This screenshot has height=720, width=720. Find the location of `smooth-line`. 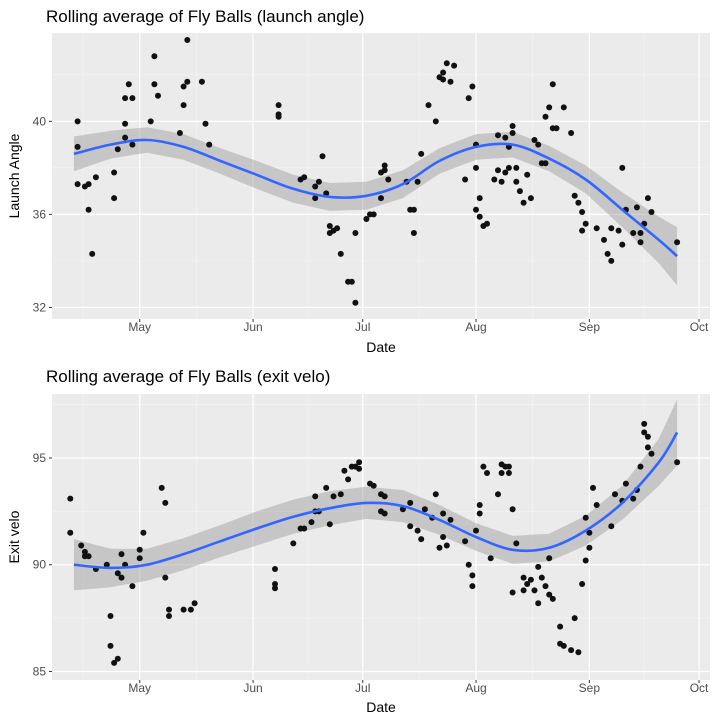

smooth-line is located at coordinates (375, 198).